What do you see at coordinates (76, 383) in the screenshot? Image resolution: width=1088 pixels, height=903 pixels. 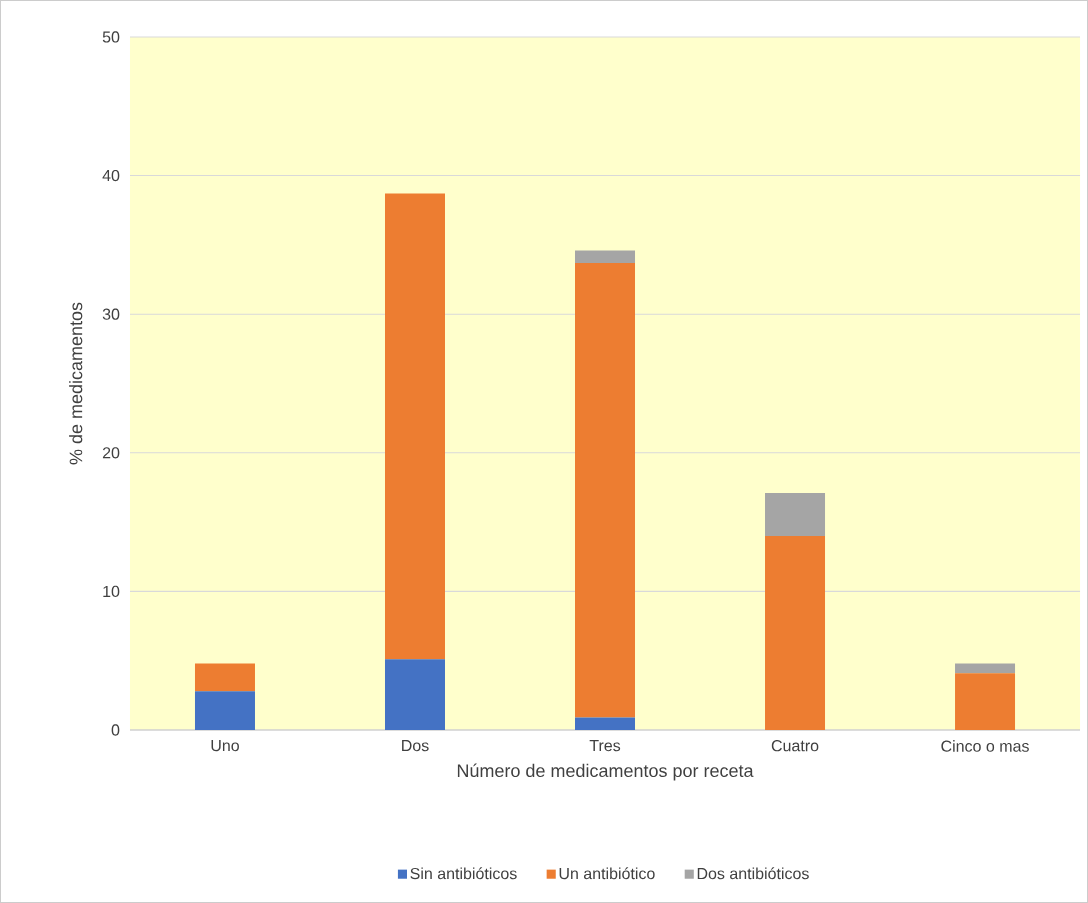 I see `y-axis-title: % de medicamentos` at bounding box center [76, 383].